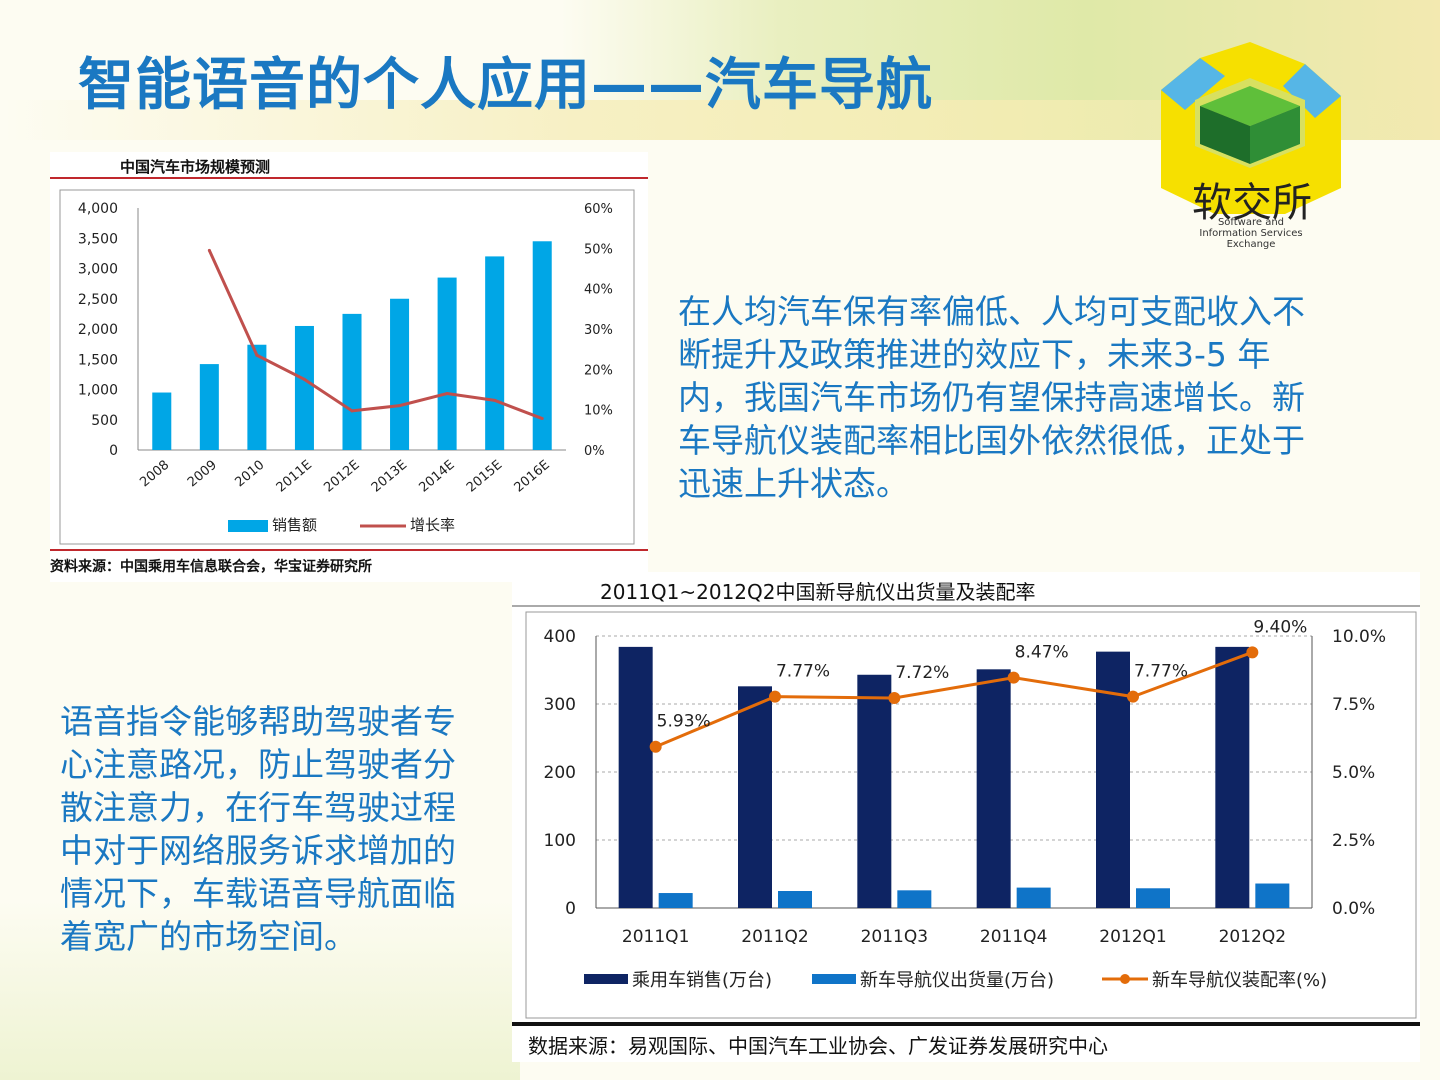 Image resolution: width=1440 pixels, height=1080 pixels. What do you see at coordinates (294, 525) in the screenshot?
I see `chart1-legend-bar-label: 销售额` at bounding box center [294, 525].